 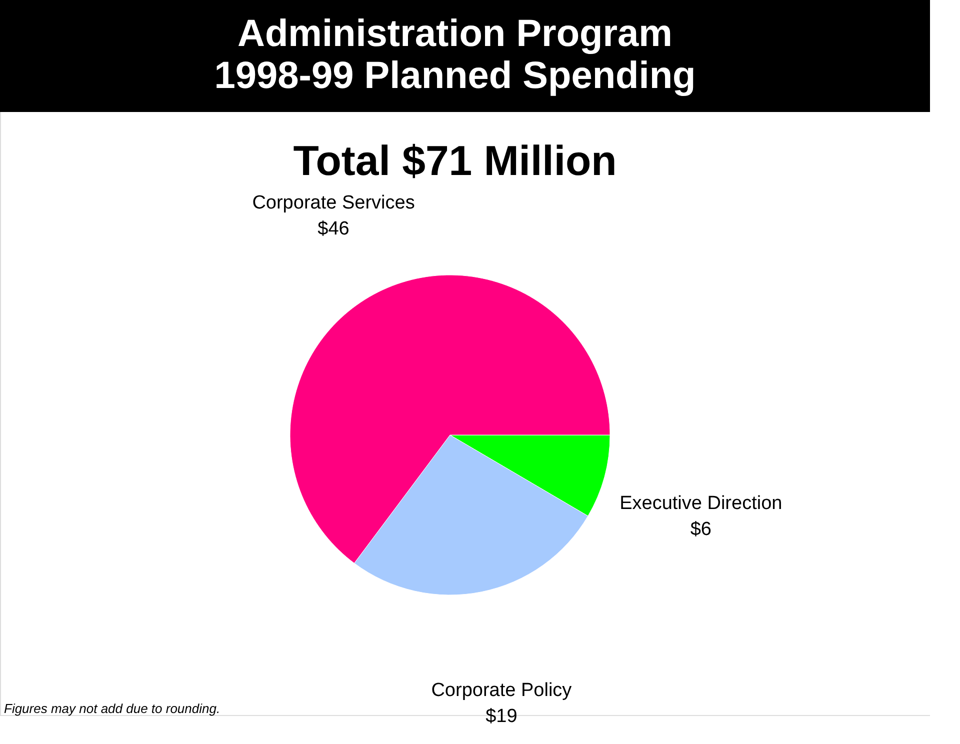 What do you see at coordinates (333, 203) in the screenshot?
I see `slice-label: Corporate Services` at bounding box center [333, 203].